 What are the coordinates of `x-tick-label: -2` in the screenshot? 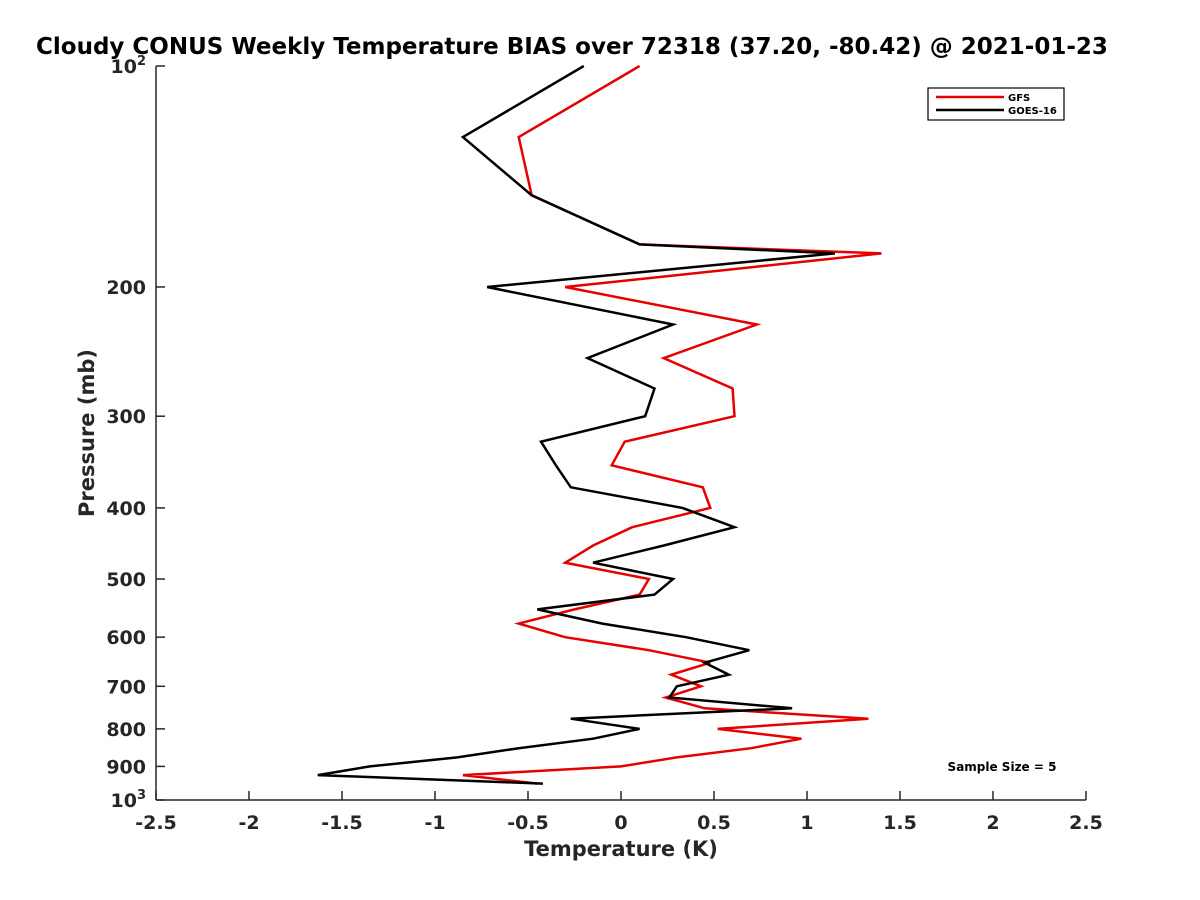 It's located at (248, 823).